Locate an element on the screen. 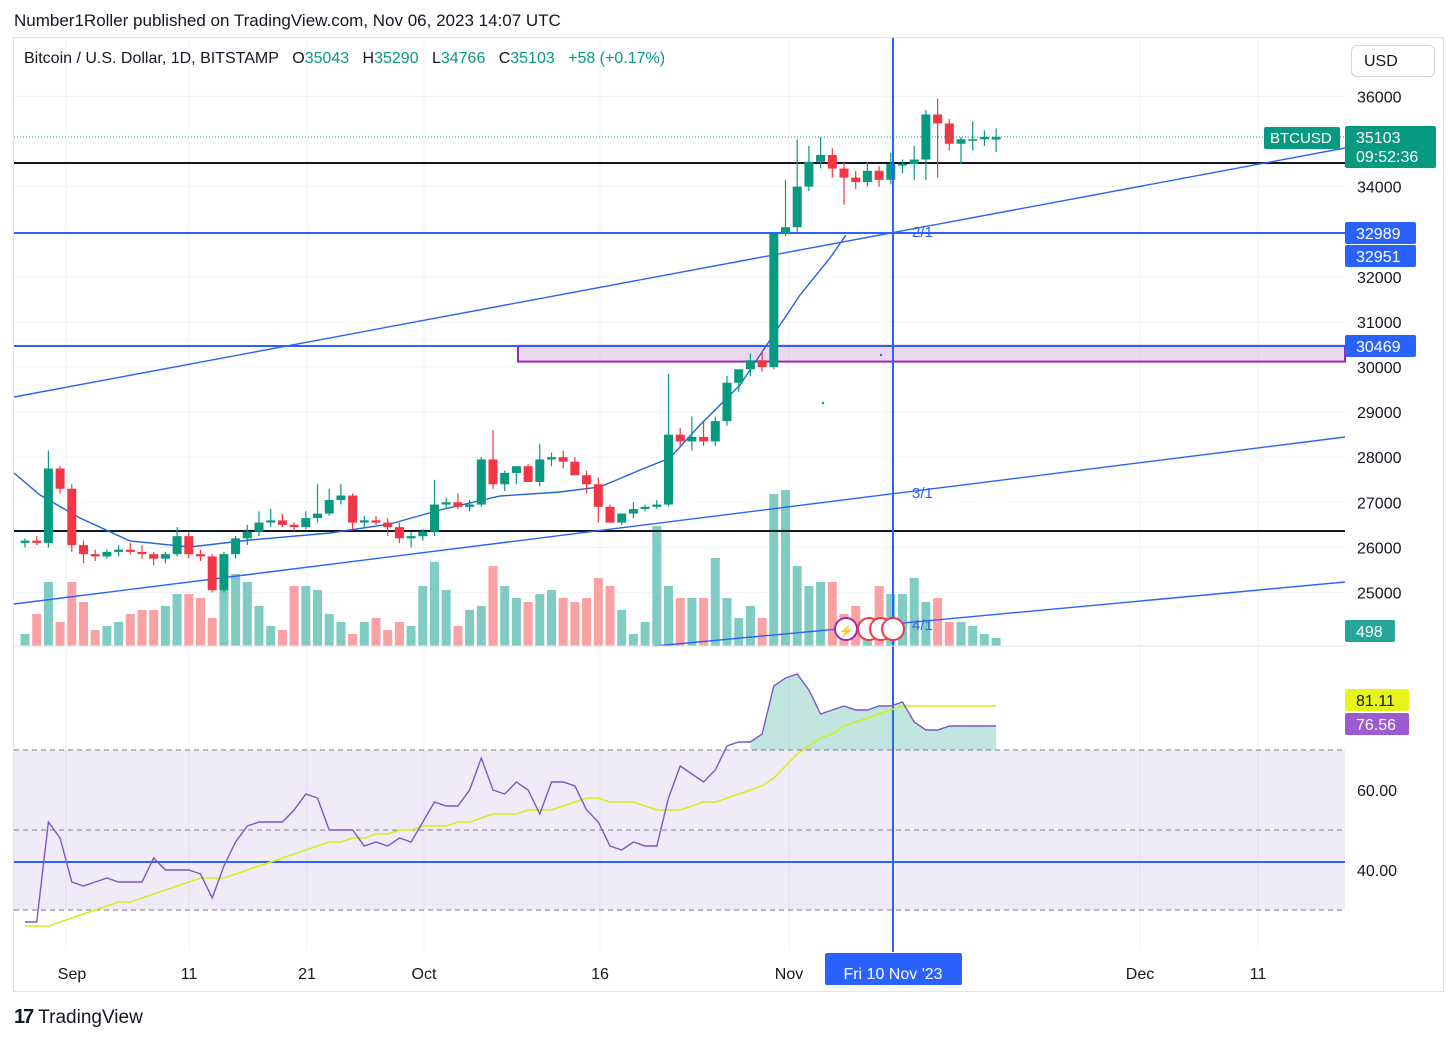 The width and height of the screenshot is (1456, 1040). tradingview-logo: 17 TradingView is located at coordinates (78, 1017).